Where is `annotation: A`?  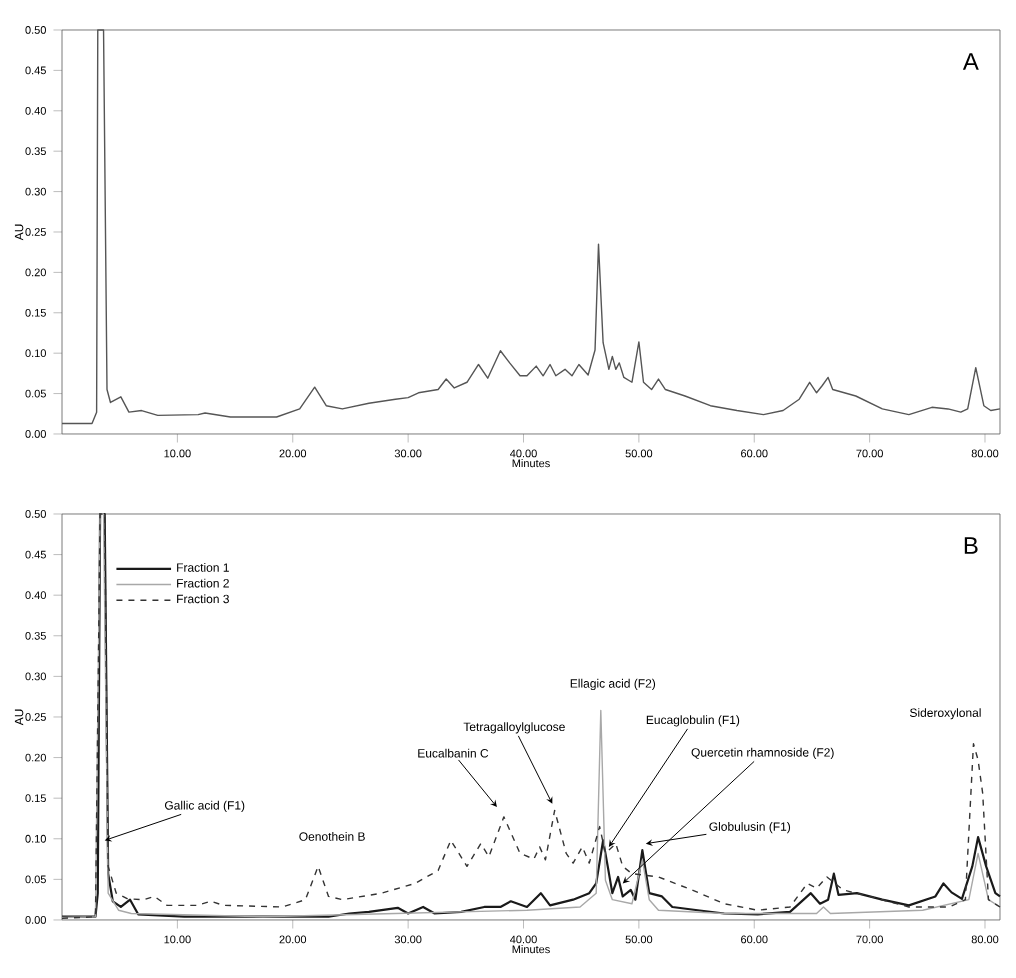
annotation: A is located at coordinates (970, 61).